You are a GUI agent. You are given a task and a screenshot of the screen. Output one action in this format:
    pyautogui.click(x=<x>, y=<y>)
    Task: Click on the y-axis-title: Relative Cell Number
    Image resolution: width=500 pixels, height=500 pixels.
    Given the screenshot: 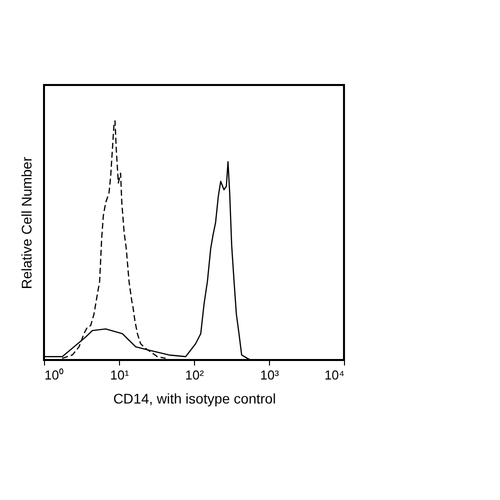 What is the action you would take?
    pyautogui.click(x=26, y=223)
    